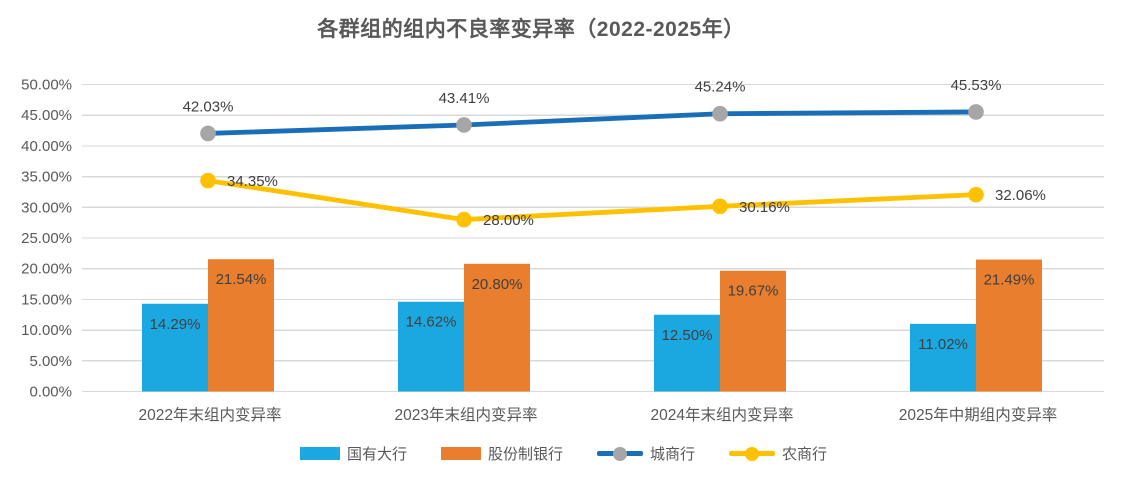 The image size is (1127, 484). Describe the element at coordinates (805, 454) in the screenshot. I see `legend-label: 农商行` at that location.